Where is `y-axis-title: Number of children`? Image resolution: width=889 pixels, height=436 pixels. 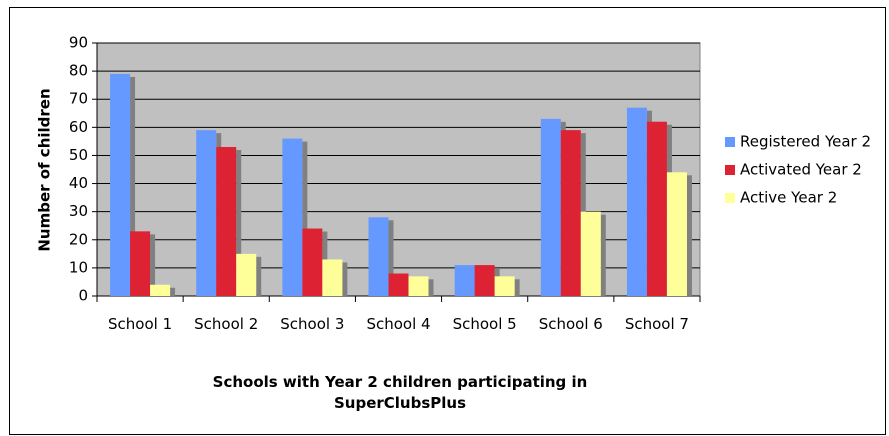
y-axis-title: Number of children is located at coordinates (45, 169).